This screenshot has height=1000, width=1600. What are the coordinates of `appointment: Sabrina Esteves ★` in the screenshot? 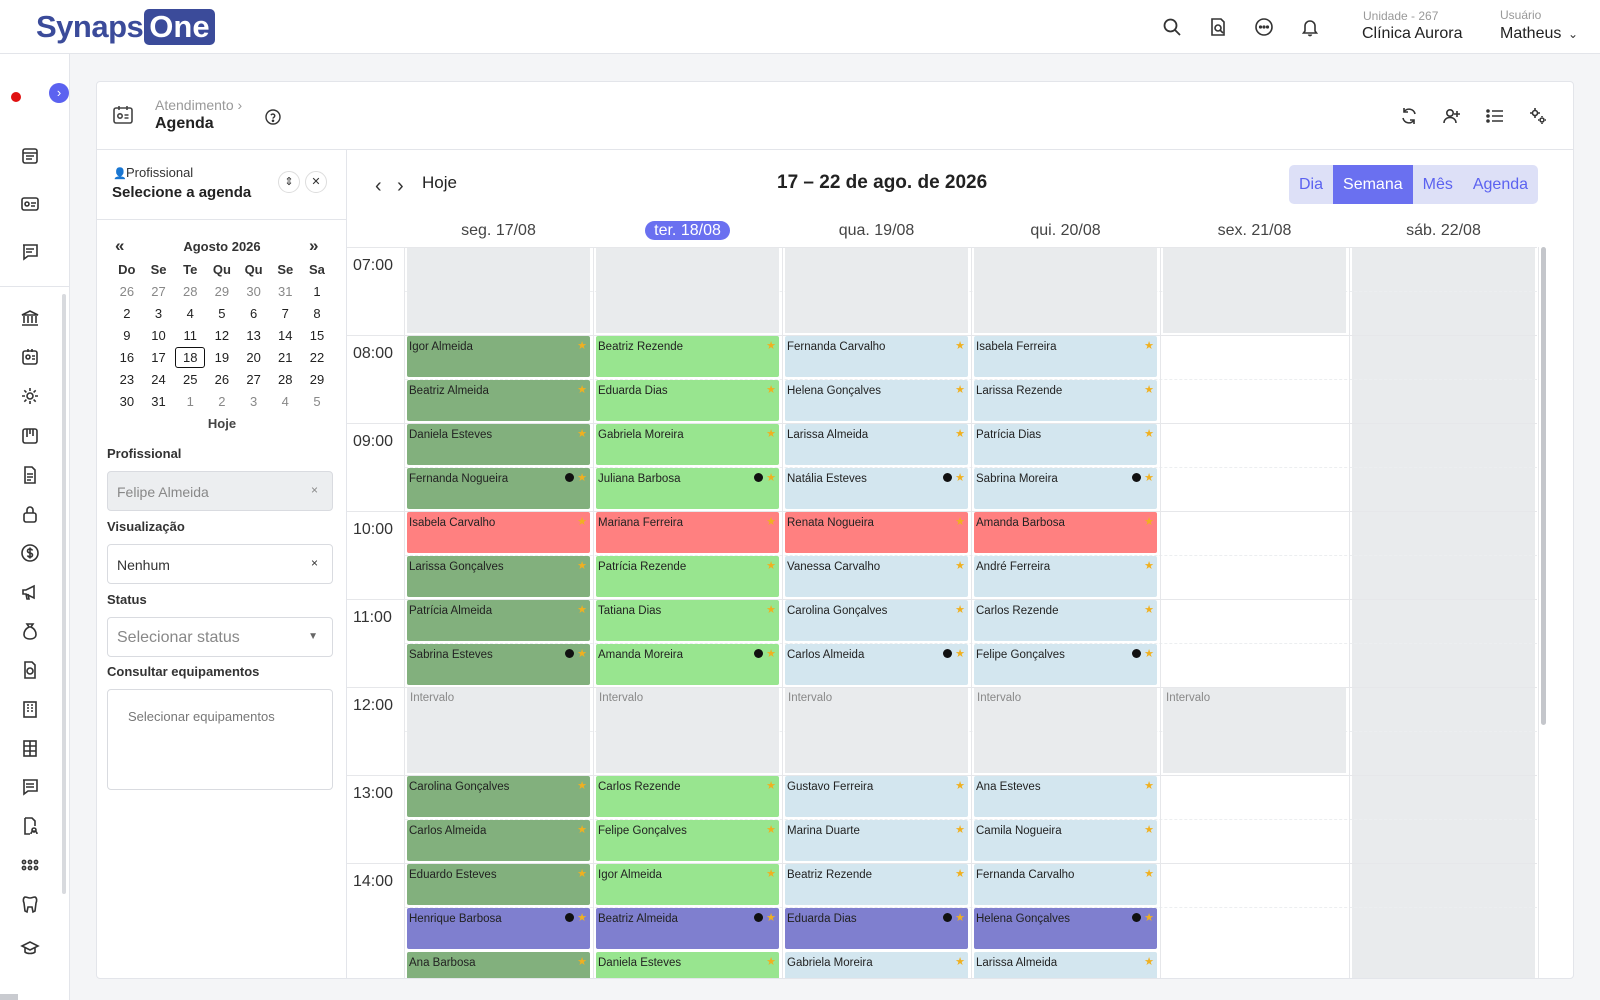 It's located at (498, 664).